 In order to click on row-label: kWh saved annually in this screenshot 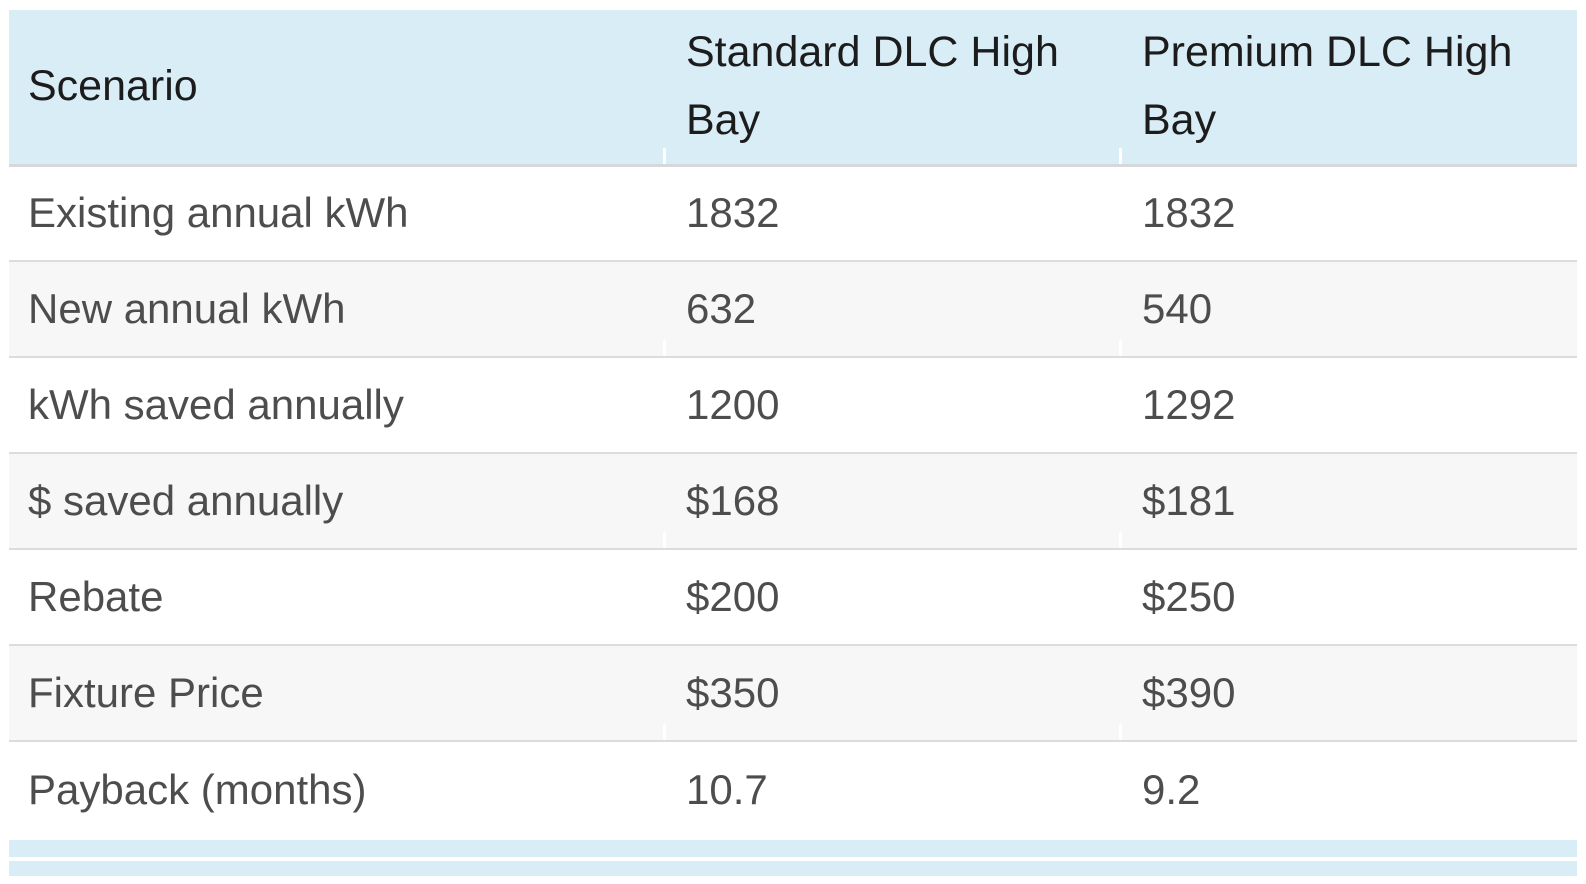, I will do `click(336, 405)`.